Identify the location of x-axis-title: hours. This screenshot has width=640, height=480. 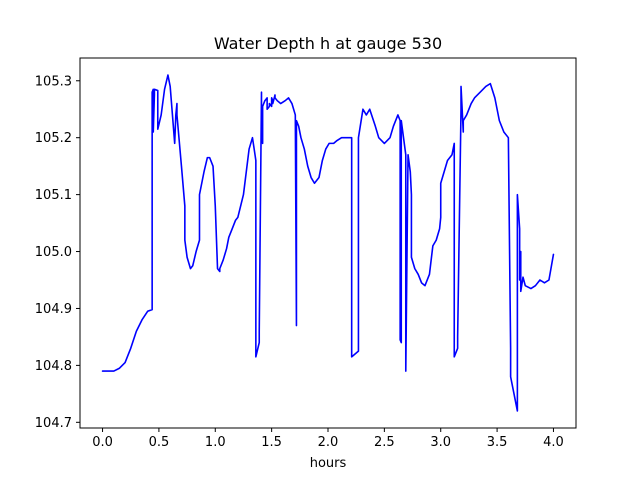
(328, 463).